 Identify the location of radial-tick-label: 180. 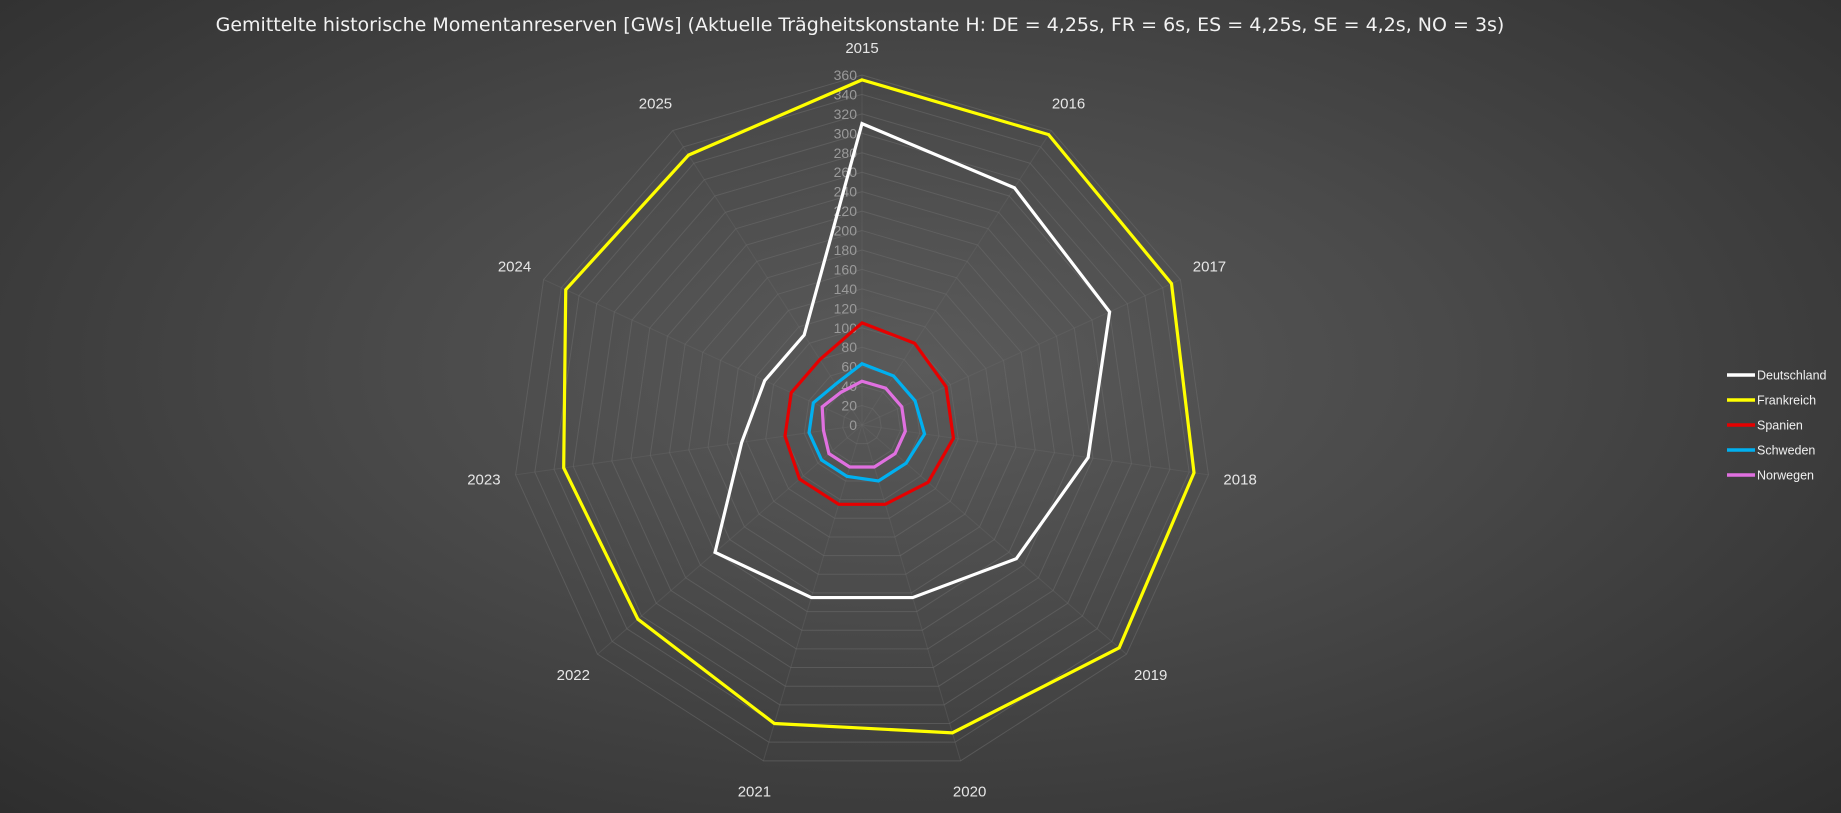
(846, 250).